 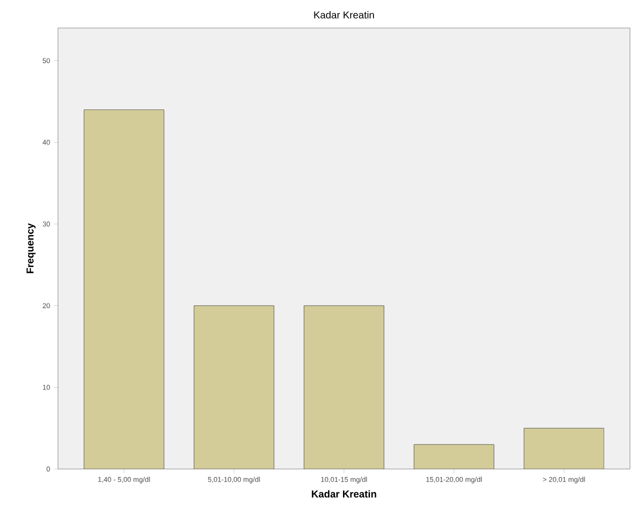 What do you see at coordinates (344, 494) in the screenshot?
I see `x-axis-title: Kadar Kreatin` at bounding box center [344, 494].